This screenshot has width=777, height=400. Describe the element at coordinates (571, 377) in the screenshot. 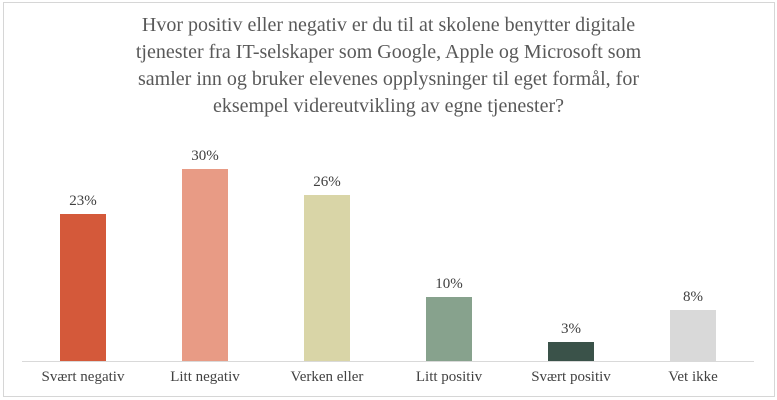

I see `x-axis-label: Svært positiv` at that location.